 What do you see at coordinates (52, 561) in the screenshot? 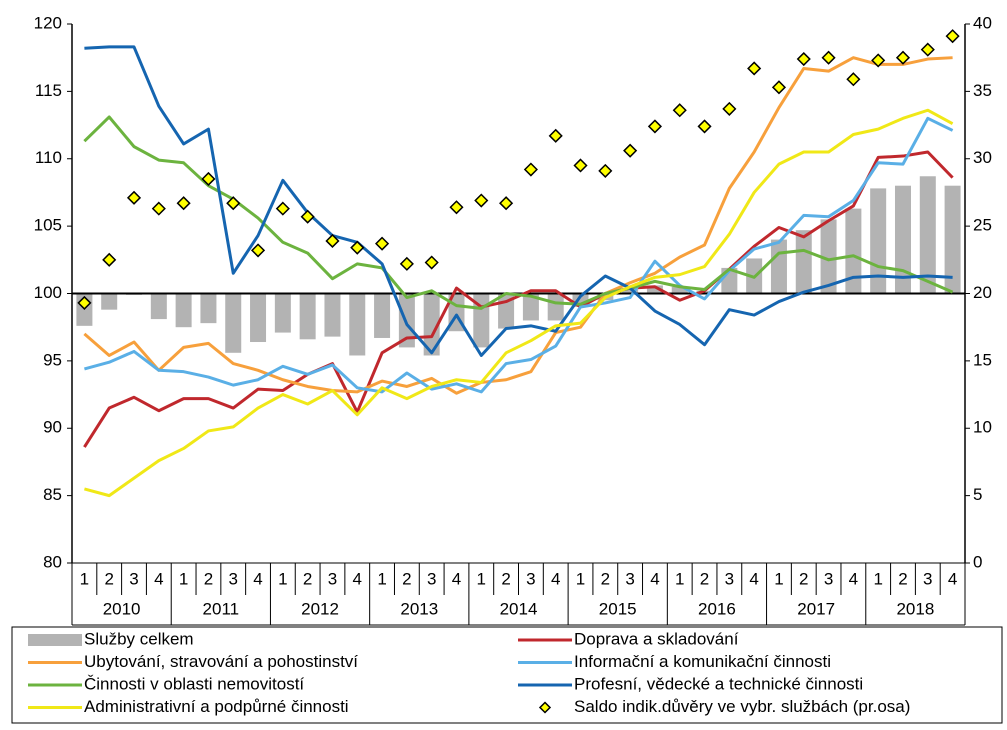
I see `y-tick-label: 80` at bounding box center [52, 561].